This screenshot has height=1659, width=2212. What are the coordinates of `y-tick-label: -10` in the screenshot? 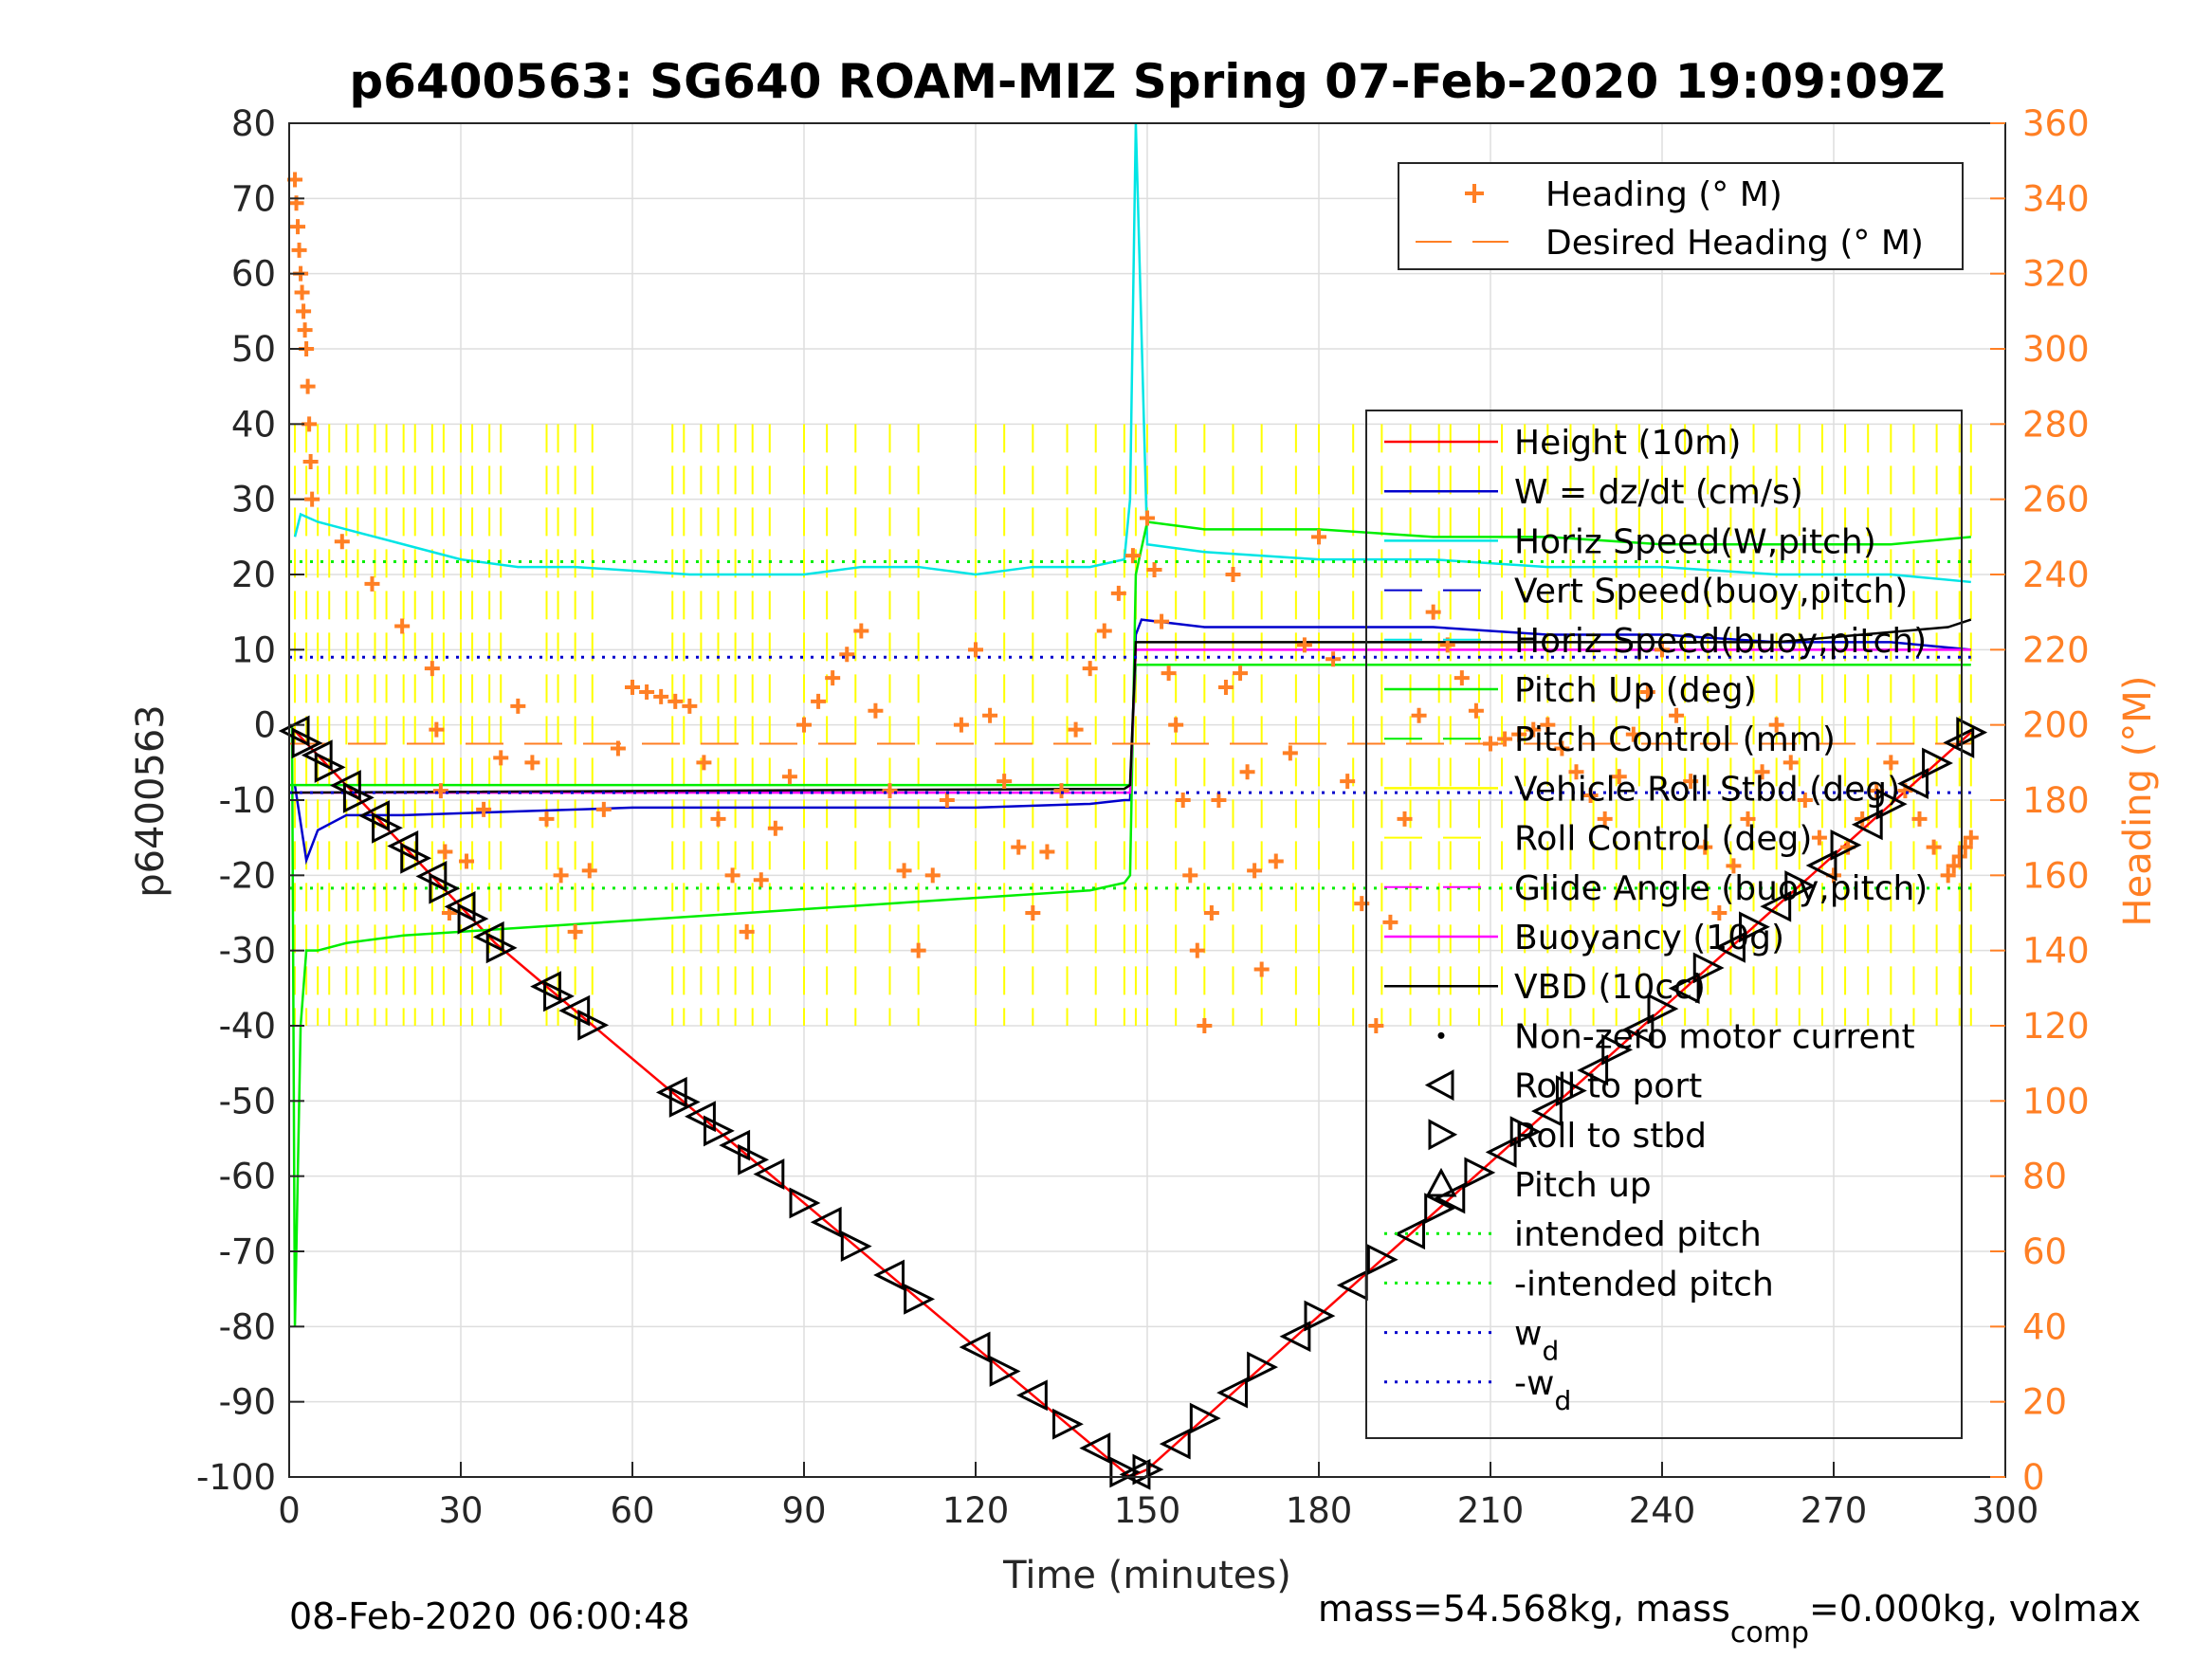 It's located at (247, 800).